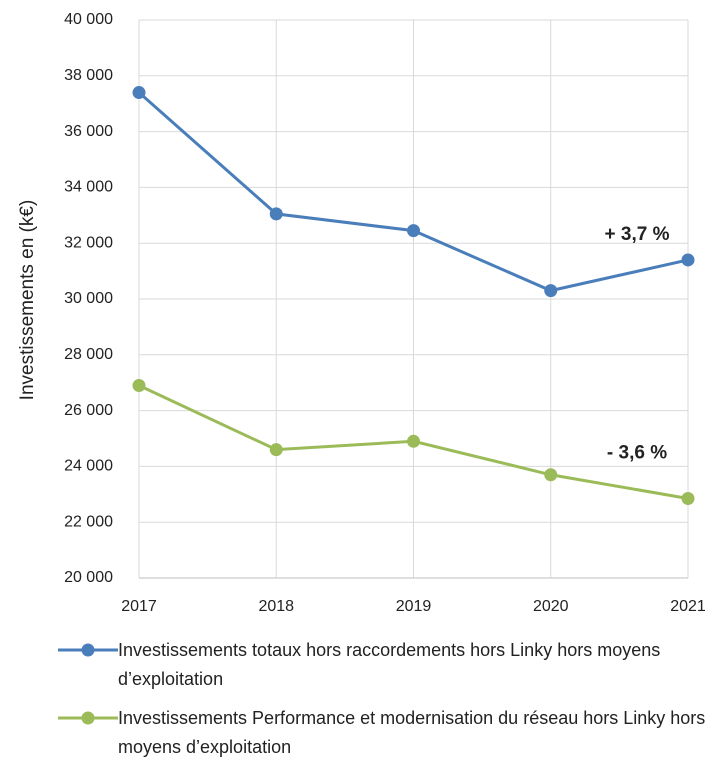 Image resolution: width=713 pixels, height=763 pixels. What do you see at coordinates (88, 242) in the screenshot?
I see `y-tick-label: 32 000` at bounding box center [88, 242].